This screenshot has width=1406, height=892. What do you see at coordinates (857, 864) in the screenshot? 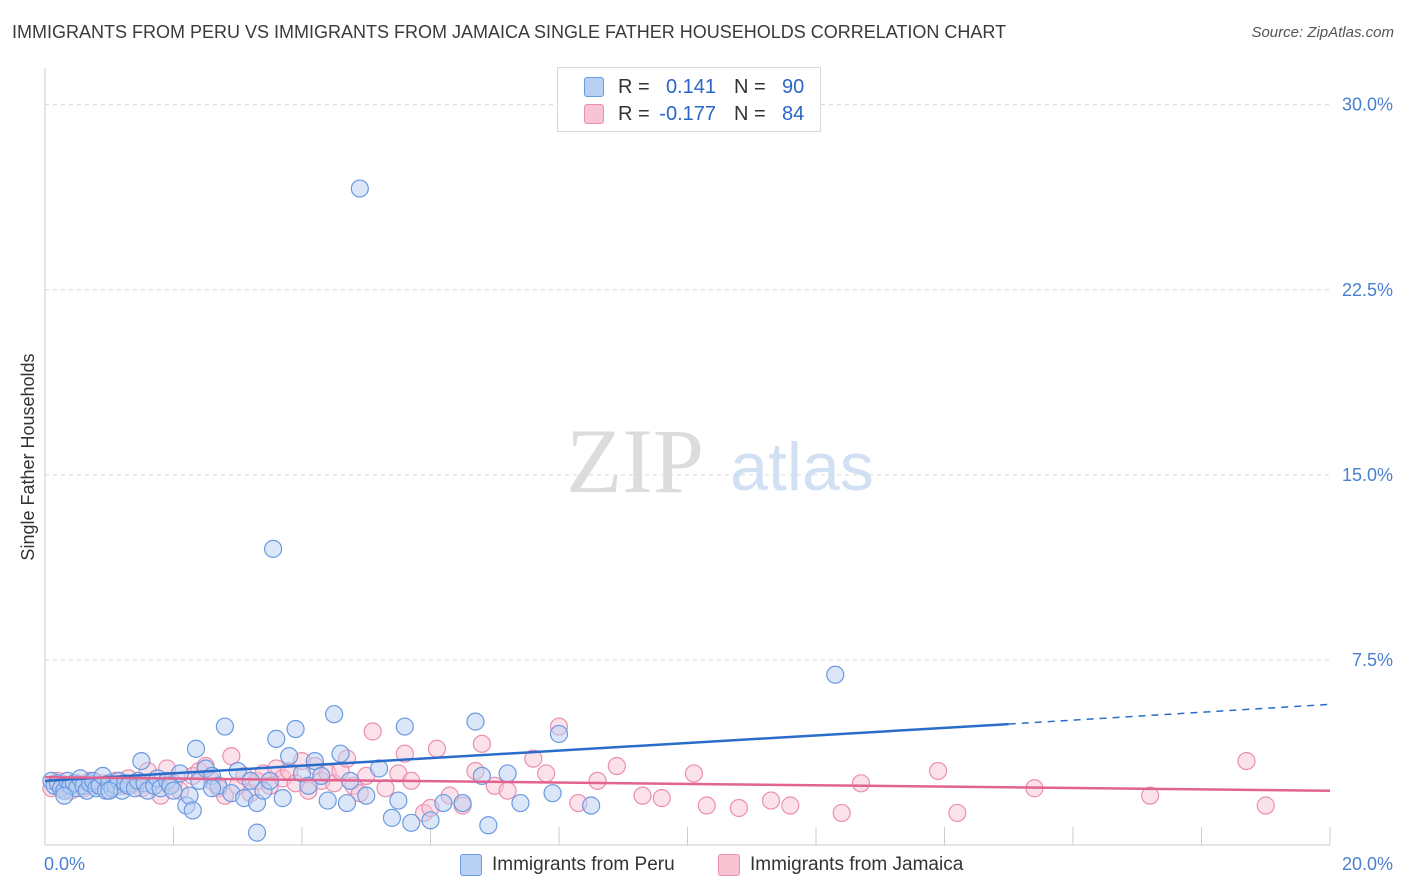
I see `jamaica-legend-label: Immigrants from Jamaica` at bounding box center [857, 864].